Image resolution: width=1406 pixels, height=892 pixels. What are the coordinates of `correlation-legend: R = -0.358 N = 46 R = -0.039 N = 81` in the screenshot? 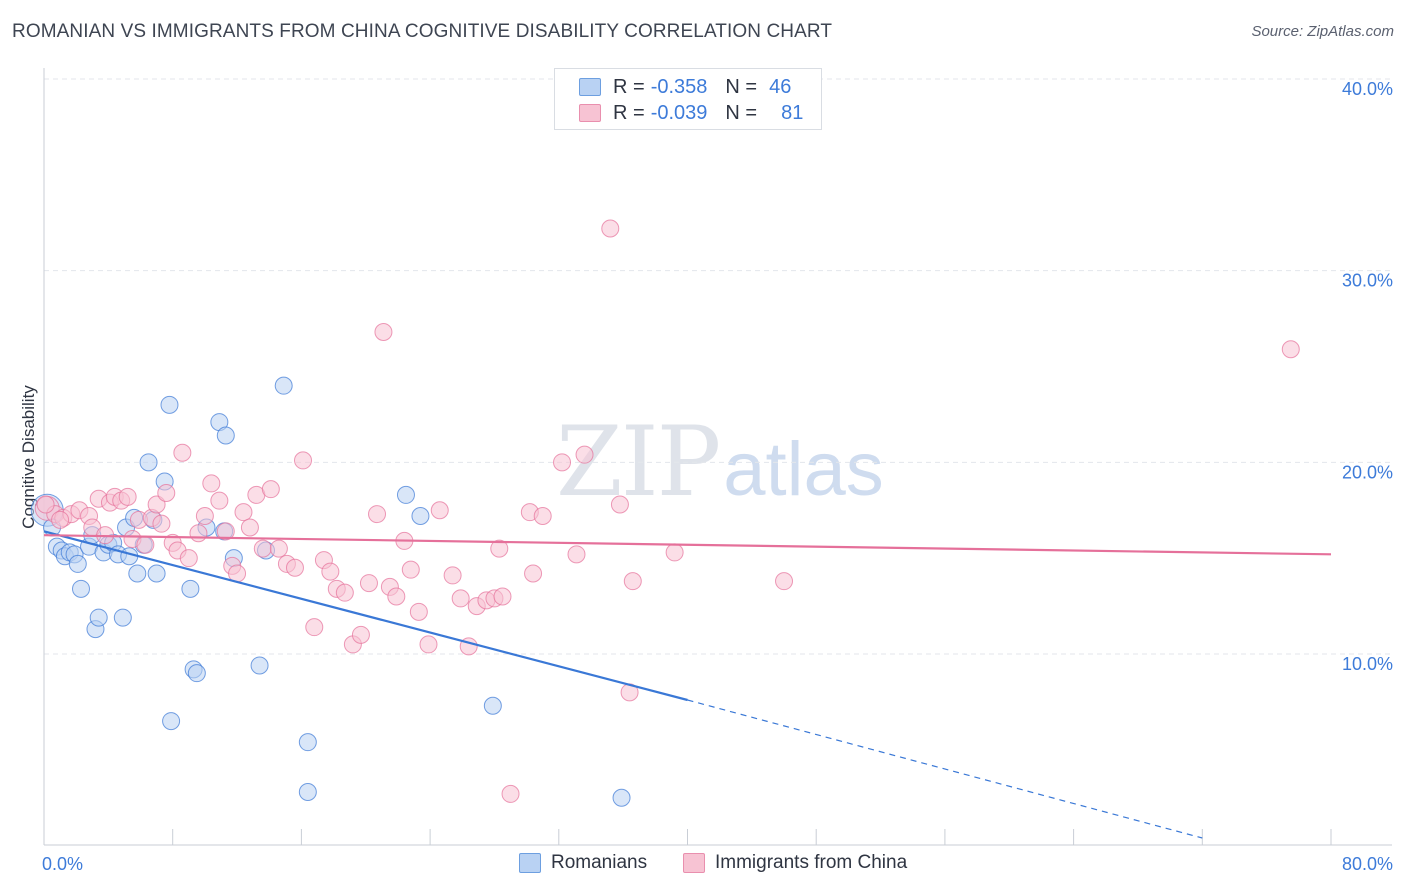 It's located at (688, 99).